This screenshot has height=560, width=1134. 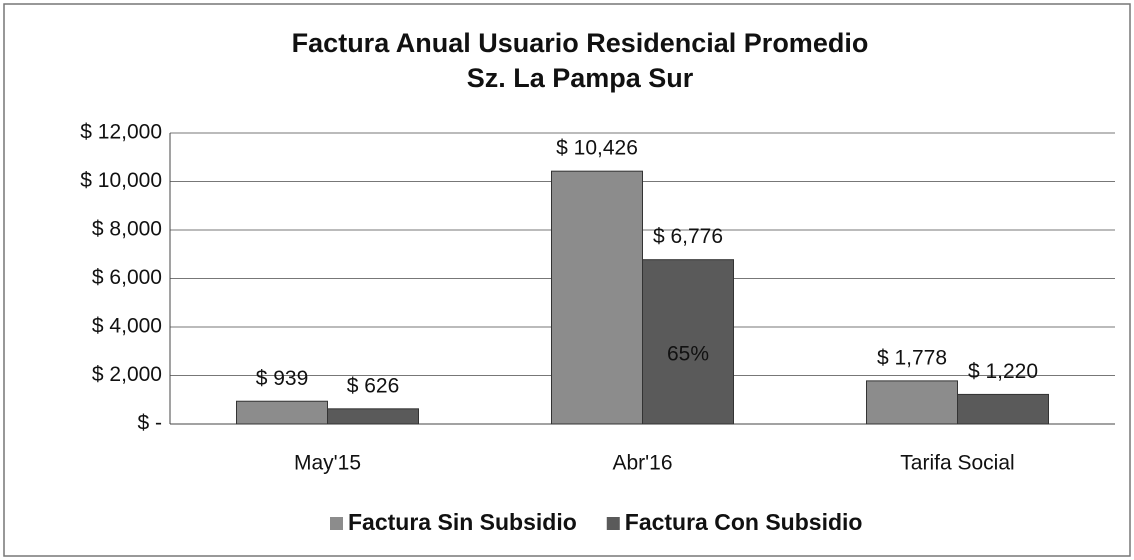 What do you see at coordinates (149, 423) in the screenshot?
I see `y-tick-label: $ -` at bounding box center [149, 423].